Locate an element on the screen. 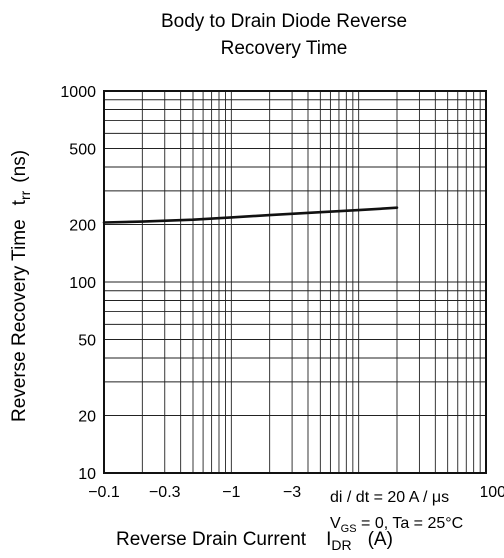 The image size is (504, 558). y-axis-symbol: t is located at coordinates (19, 202).